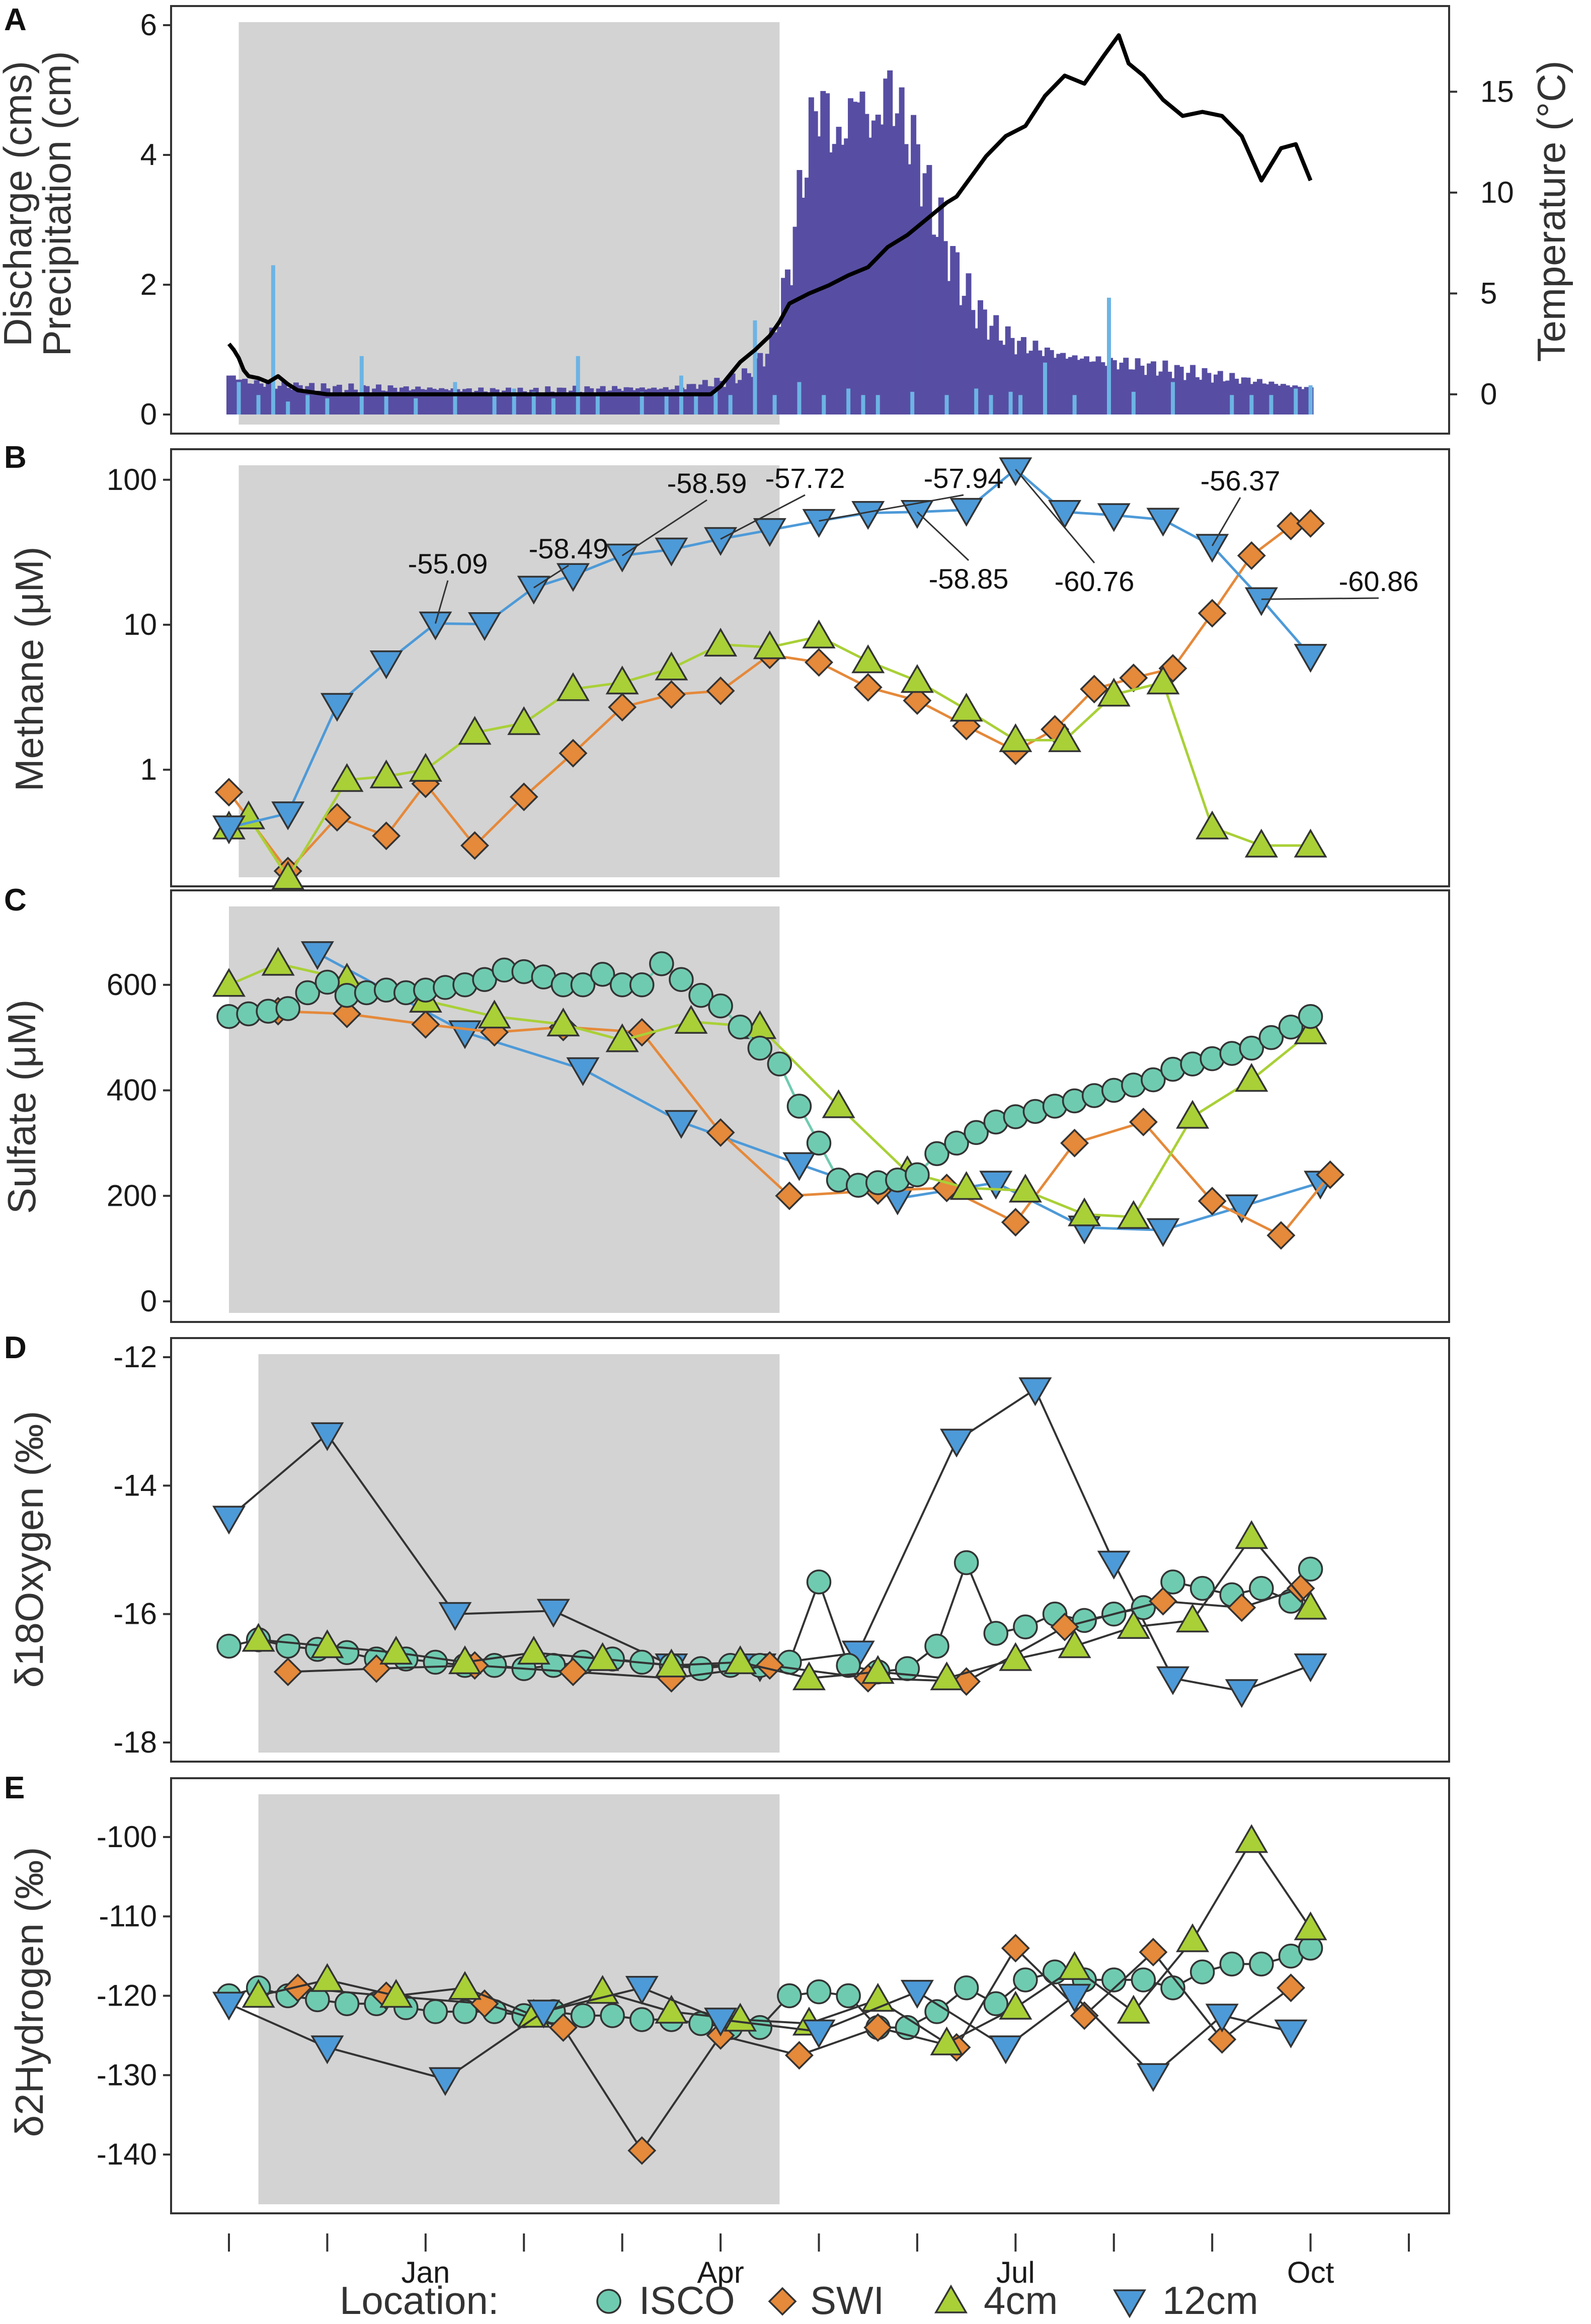 This screenshot has width=1591, height=2324. What do you see at coordinates (148, 770) in the screenshot?
I see `y-tick-label: 1` at bounding box center [148, 770].